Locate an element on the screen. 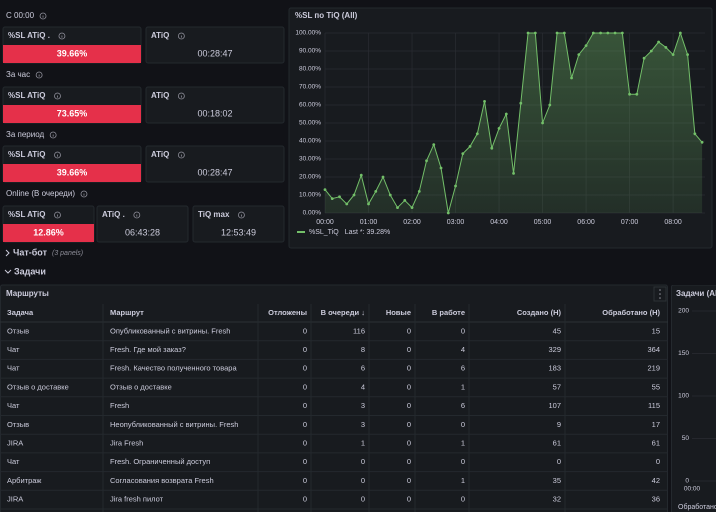 Image resolution: width=716 pixels, height=512 pixels. x-tick-label: 04:00 is located at coordinates (499, 222).